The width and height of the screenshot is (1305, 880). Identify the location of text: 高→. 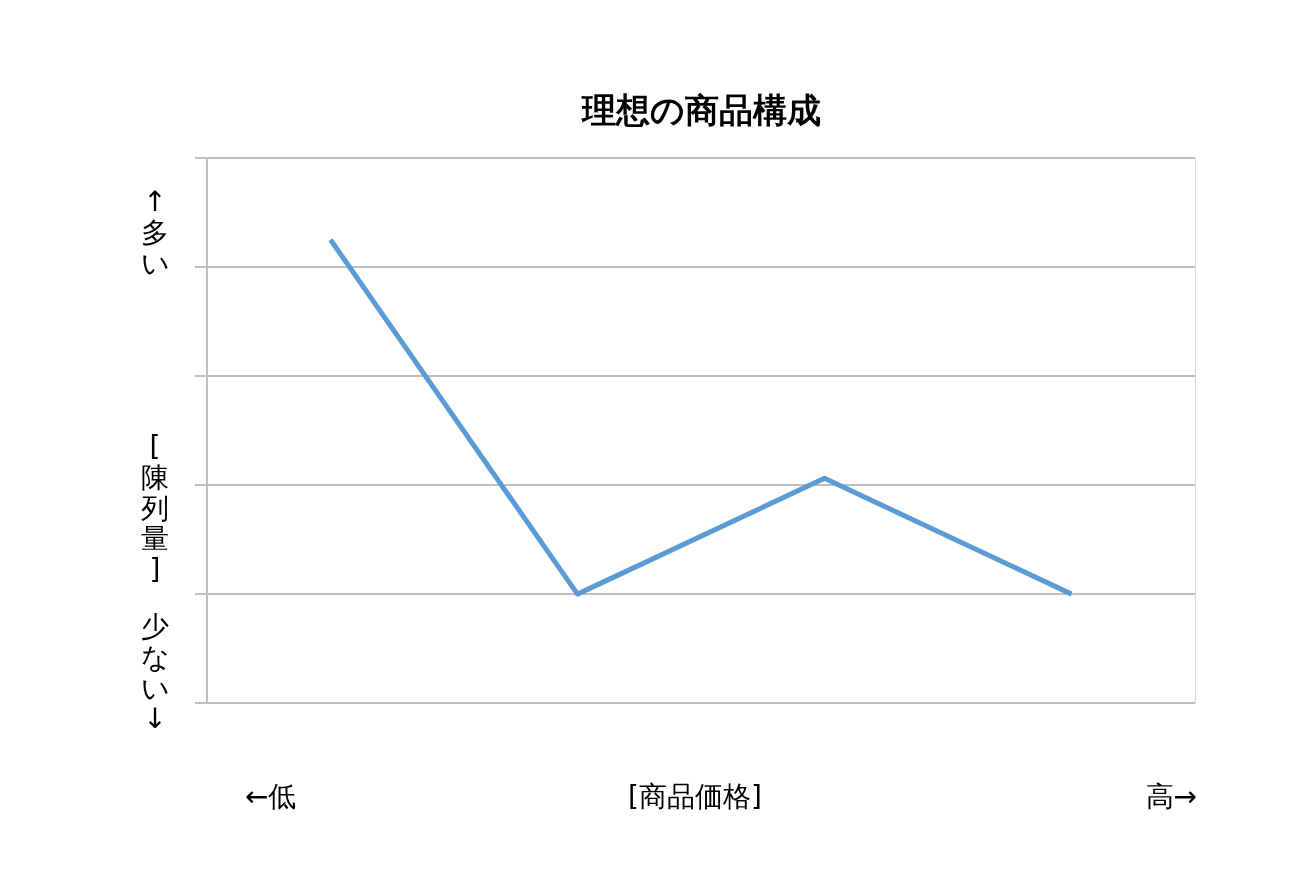
(1171, 796).